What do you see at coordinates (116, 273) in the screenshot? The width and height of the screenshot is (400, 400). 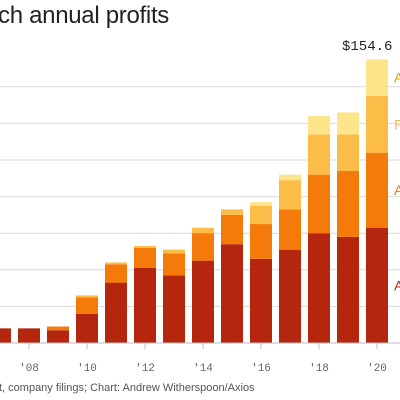 I see `bar-segment-2011-s2` at bounding box center [116, 273].